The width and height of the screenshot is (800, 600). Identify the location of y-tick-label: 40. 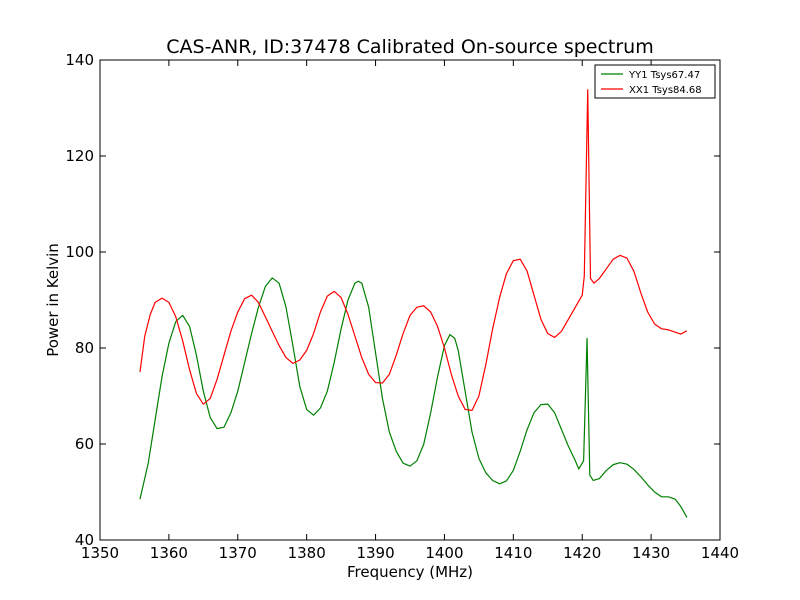
(84, 540).